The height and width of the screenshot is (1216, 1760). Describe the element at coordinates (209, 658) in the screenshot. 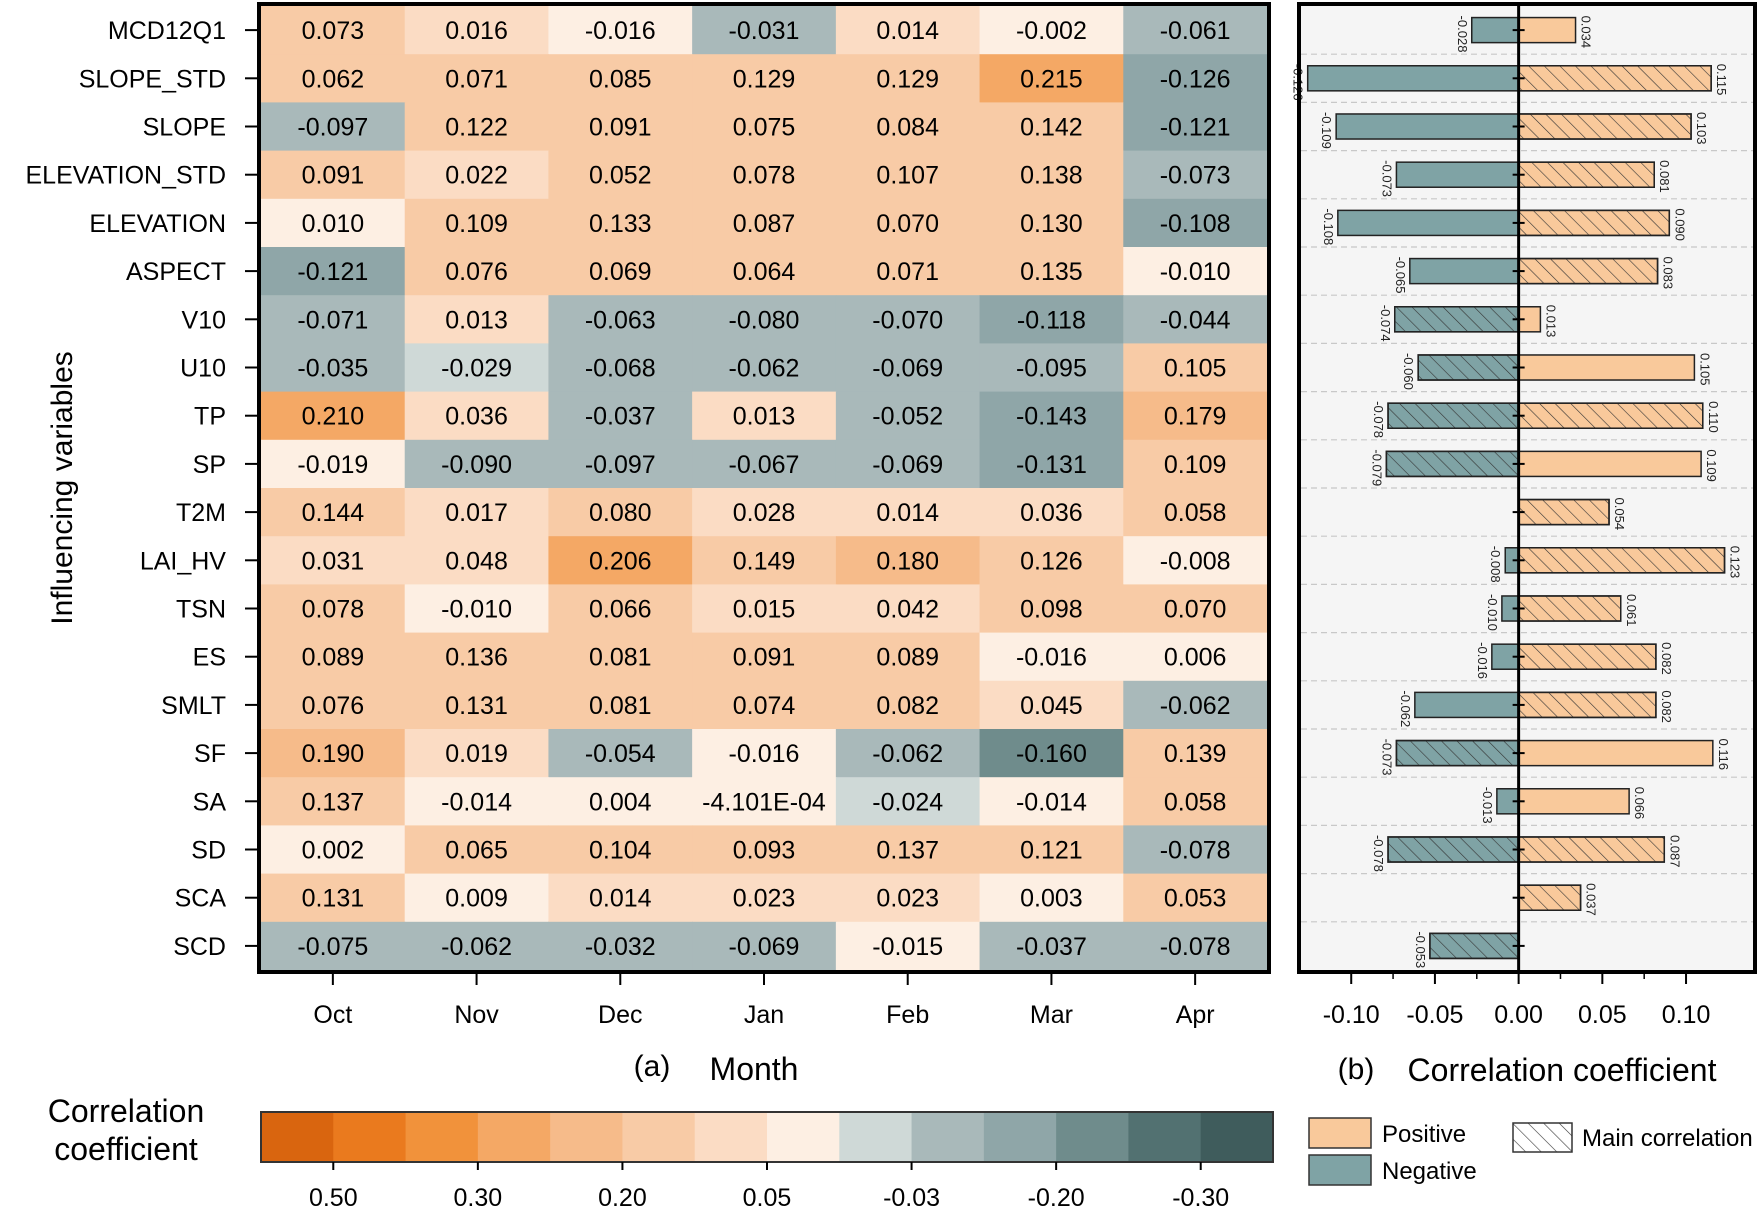

I see `heatmap-y-tick-label: ES` at that location.